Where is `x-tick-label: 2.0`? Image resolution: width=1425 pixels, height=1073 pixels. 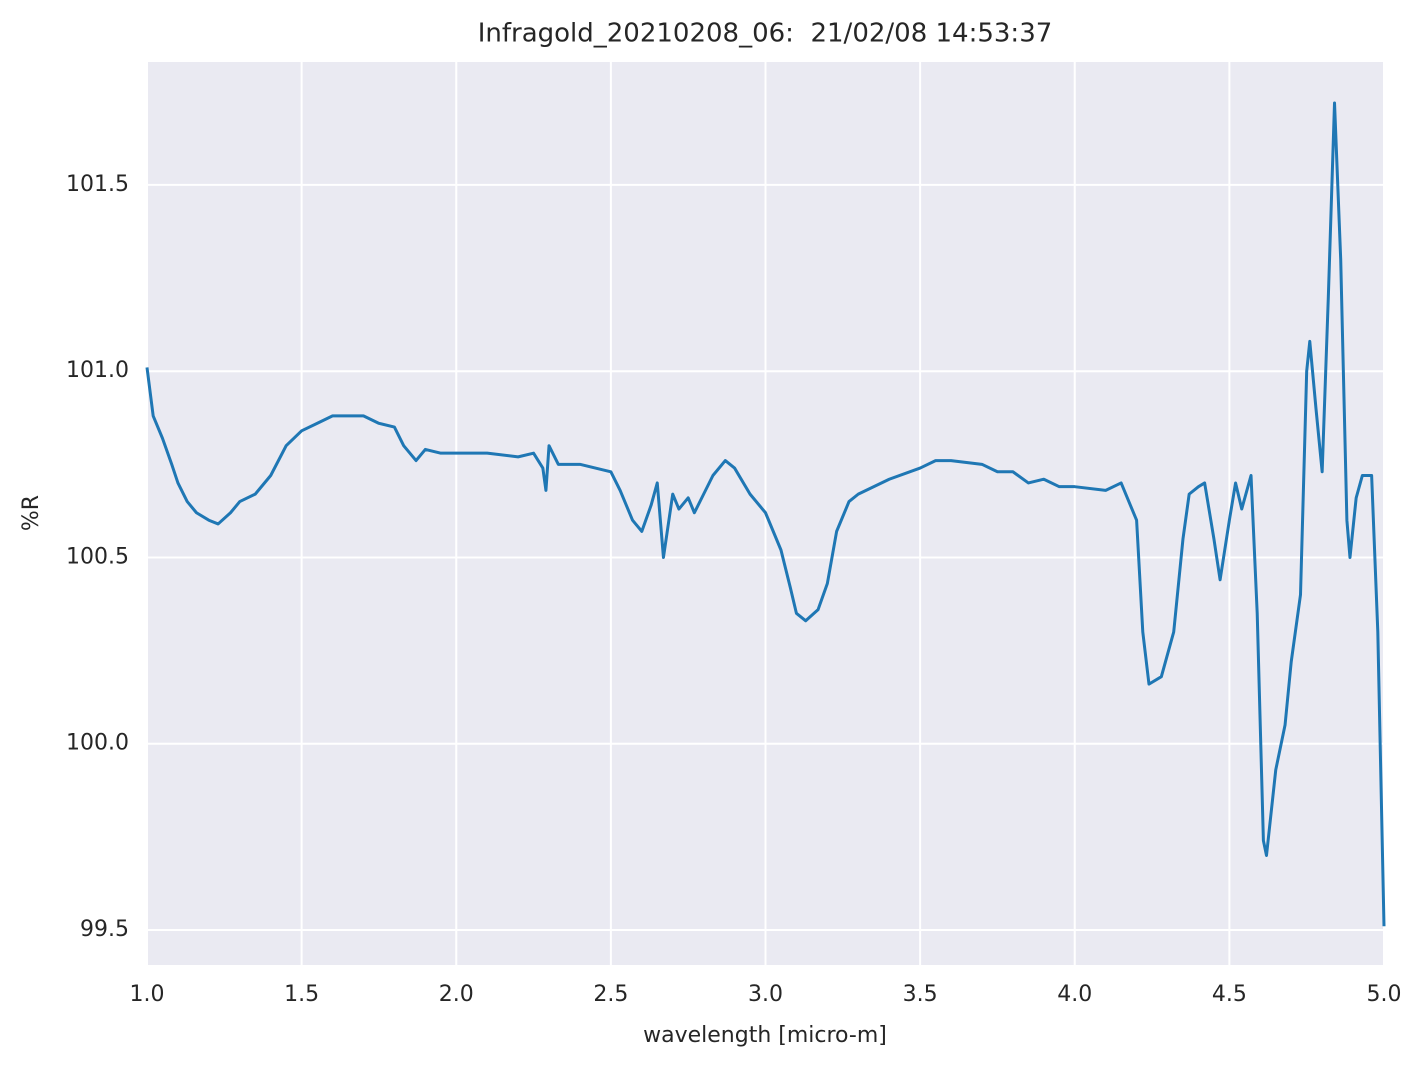 x-tick-label: 2.0 is located at coordinates (456, 994).